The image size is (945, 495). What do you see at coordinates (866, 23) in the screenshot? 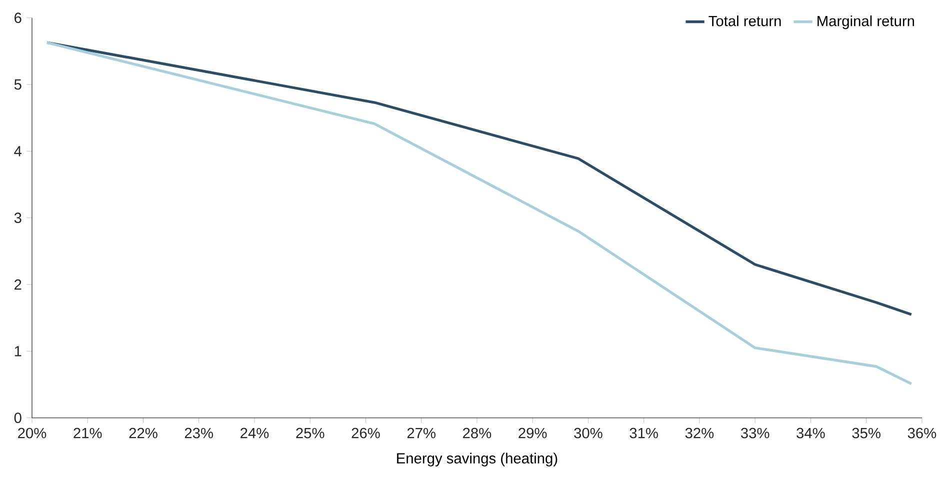
I see `legend-label: Marginal return` at bounding box center [866, 23].